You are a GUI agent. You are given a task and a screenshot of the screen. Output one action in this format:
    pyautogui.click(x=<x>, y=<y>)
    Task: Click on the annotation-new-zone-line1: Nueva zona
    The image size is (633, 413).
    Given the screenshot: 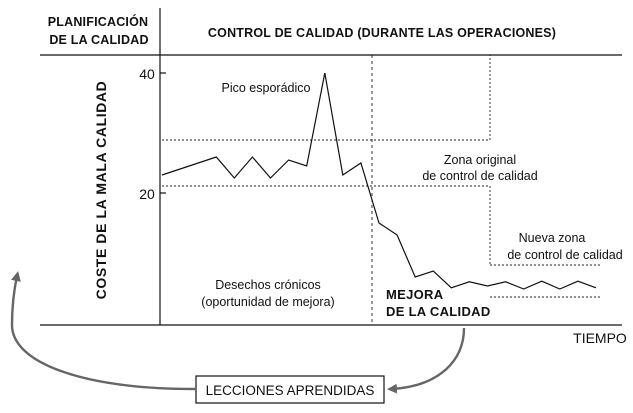 What is the action you would take?
    pyautogui.click(x=552, y=238)
    